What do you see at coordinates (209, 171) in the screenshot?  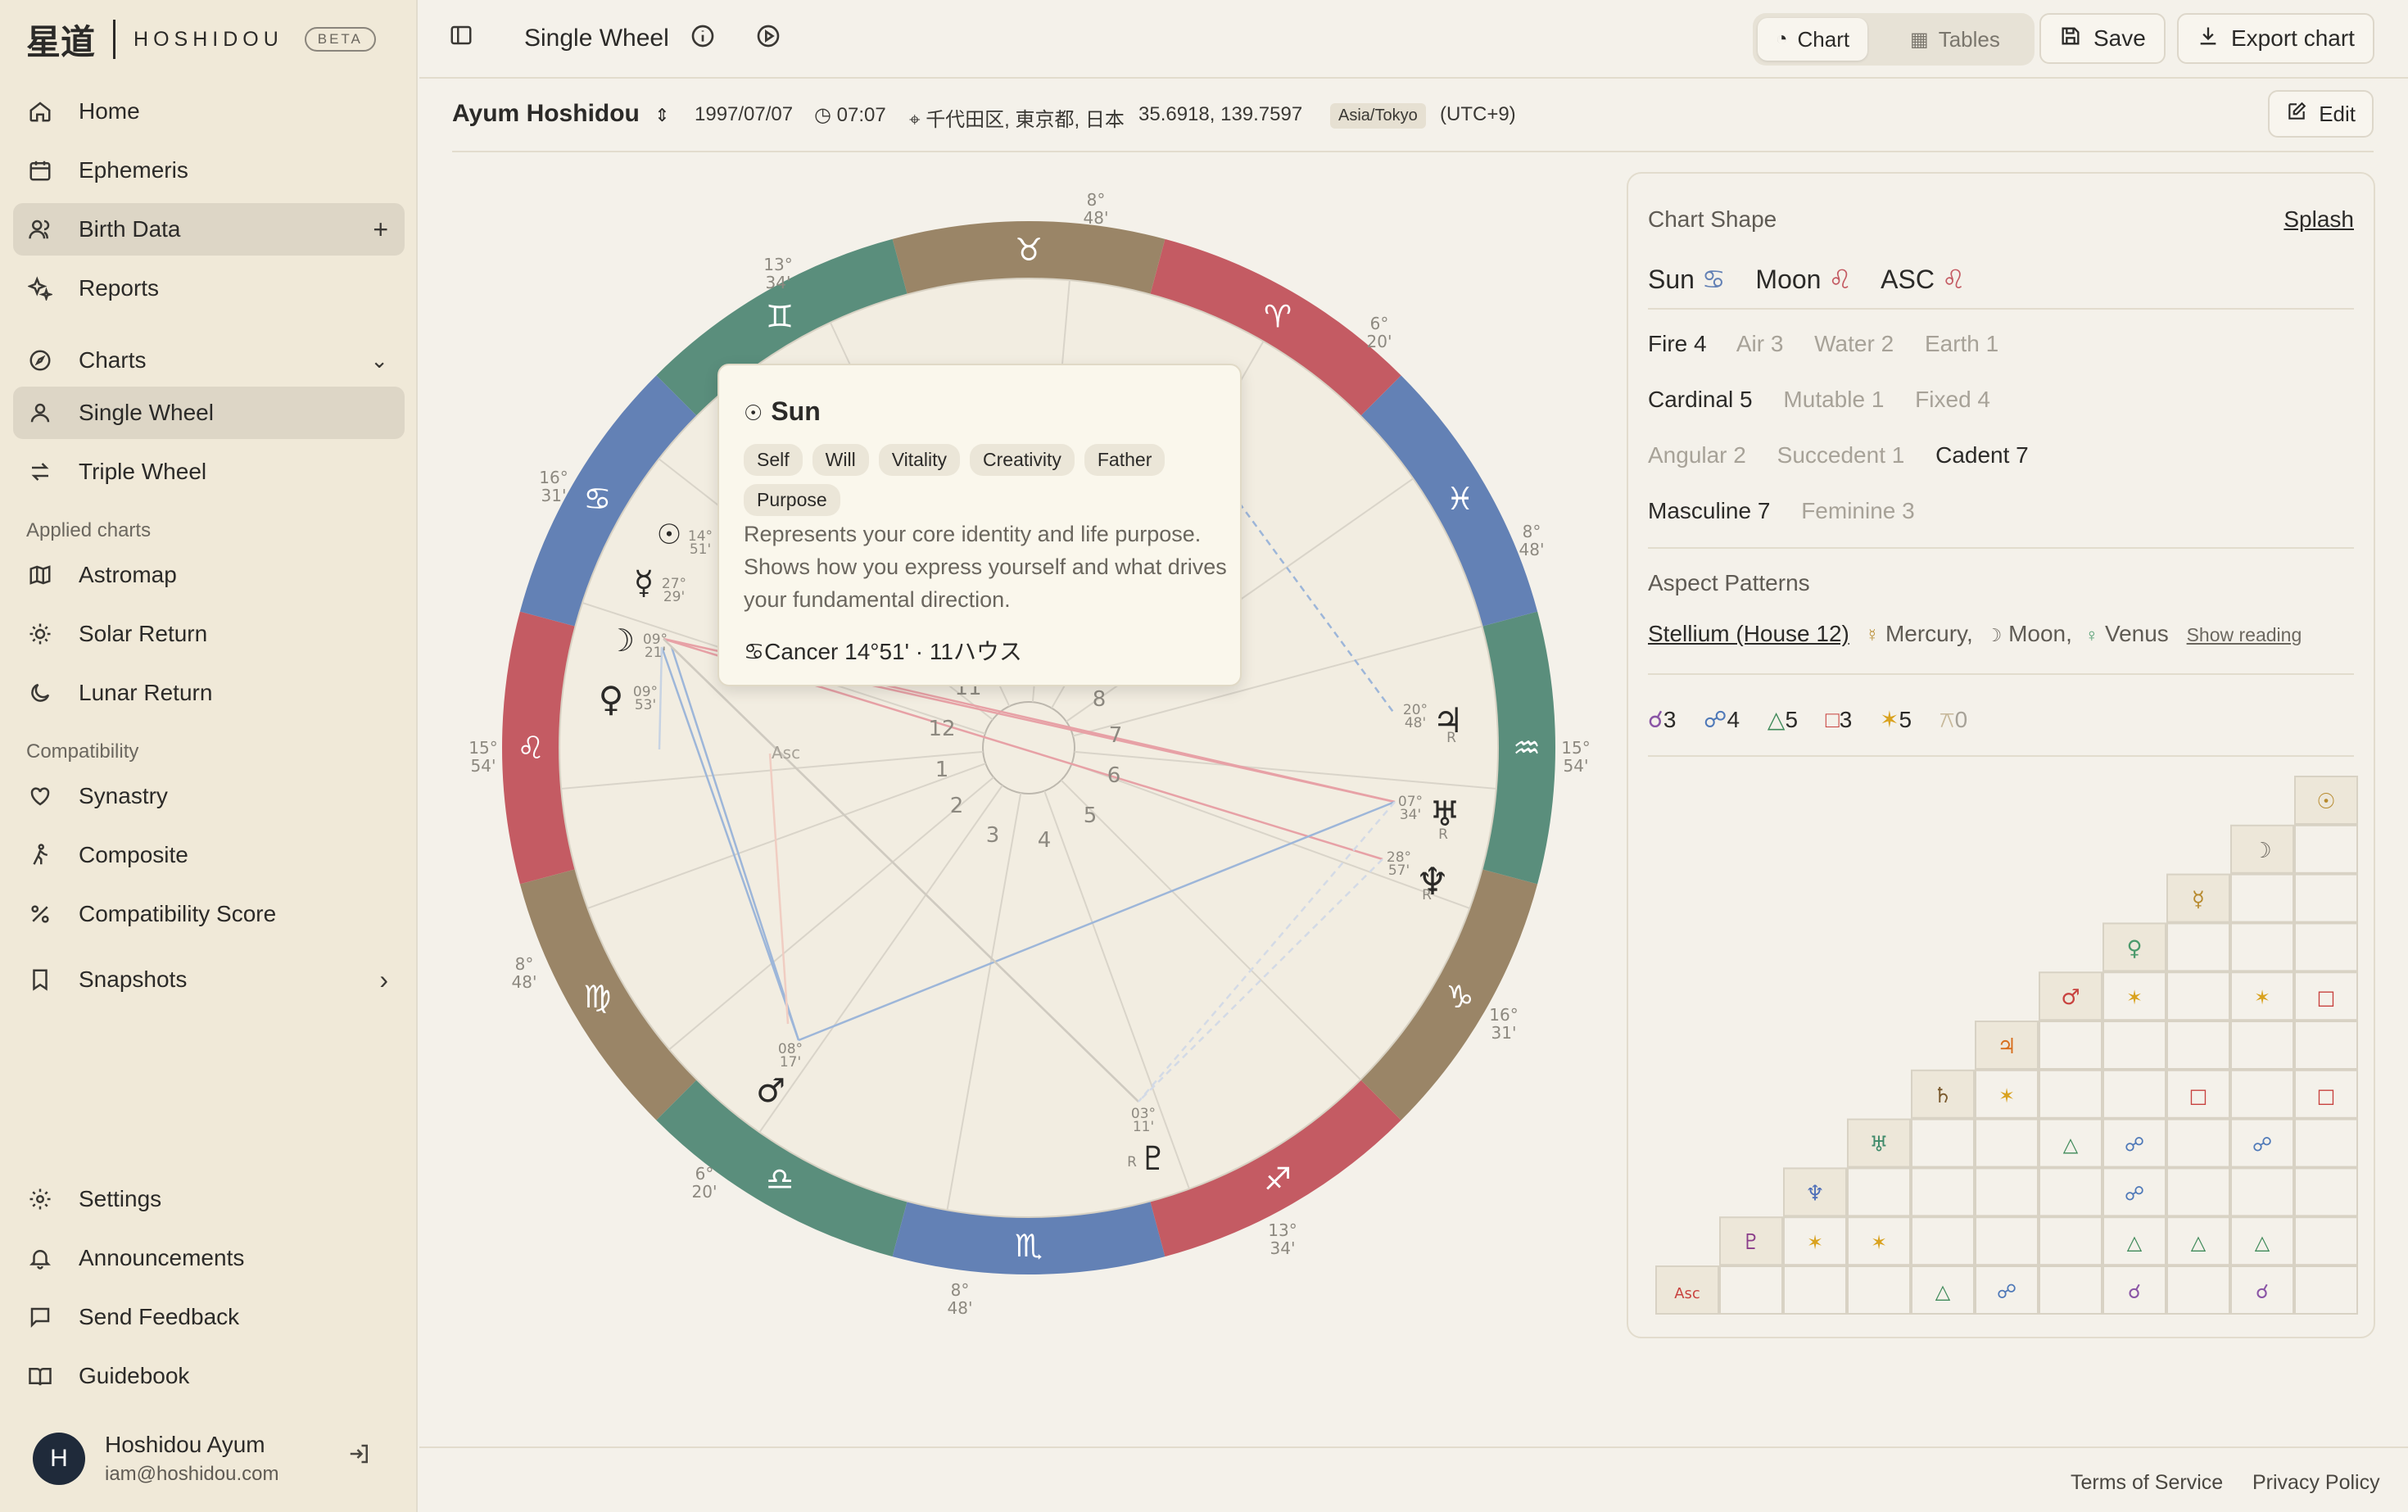 I see `sidebar-item-ephemeris: Ephemeris` at bounding box center [209, 171].